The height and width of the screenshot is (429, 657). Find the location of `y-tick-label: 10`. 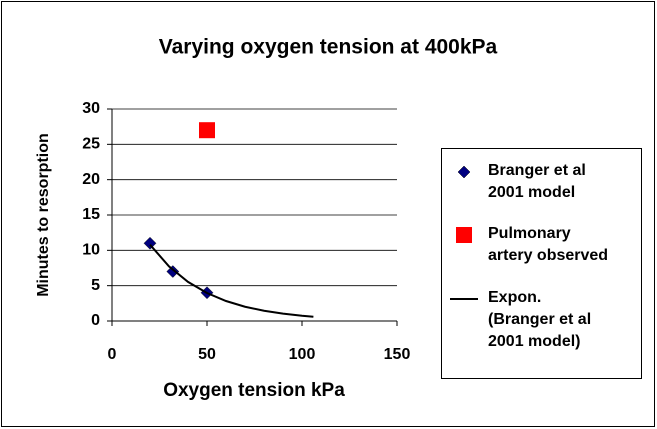

y-tick-label: 10 is located at coordinates (91, 250).